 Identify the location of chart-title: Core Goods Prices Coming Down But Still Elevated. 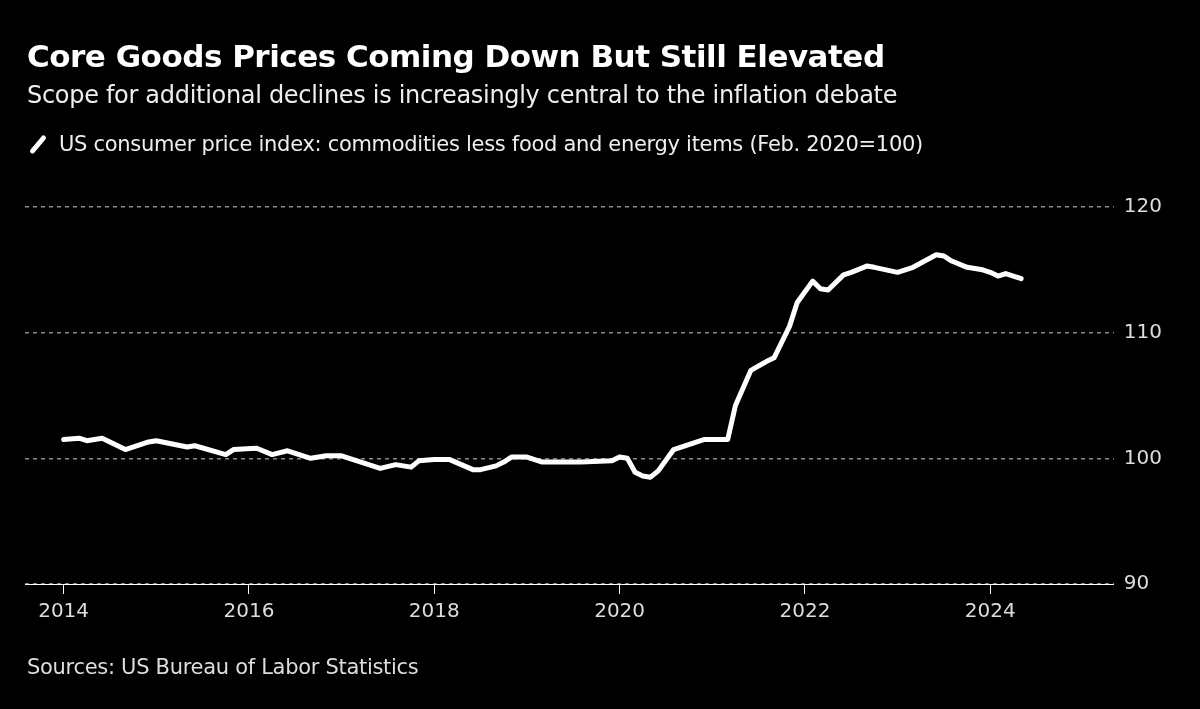
(456, 56).